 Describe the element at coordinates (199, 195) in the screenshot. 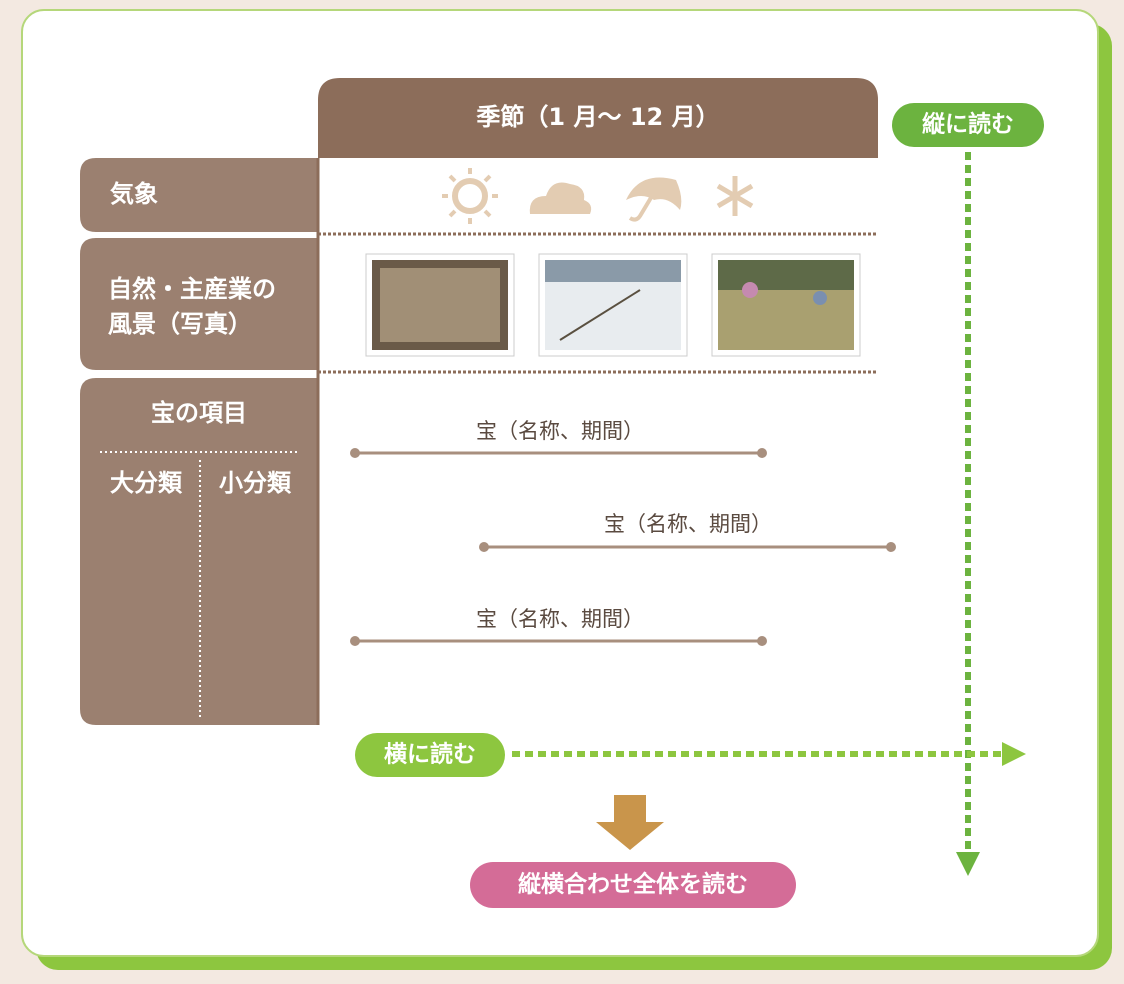

I see `weather-box` at that location.